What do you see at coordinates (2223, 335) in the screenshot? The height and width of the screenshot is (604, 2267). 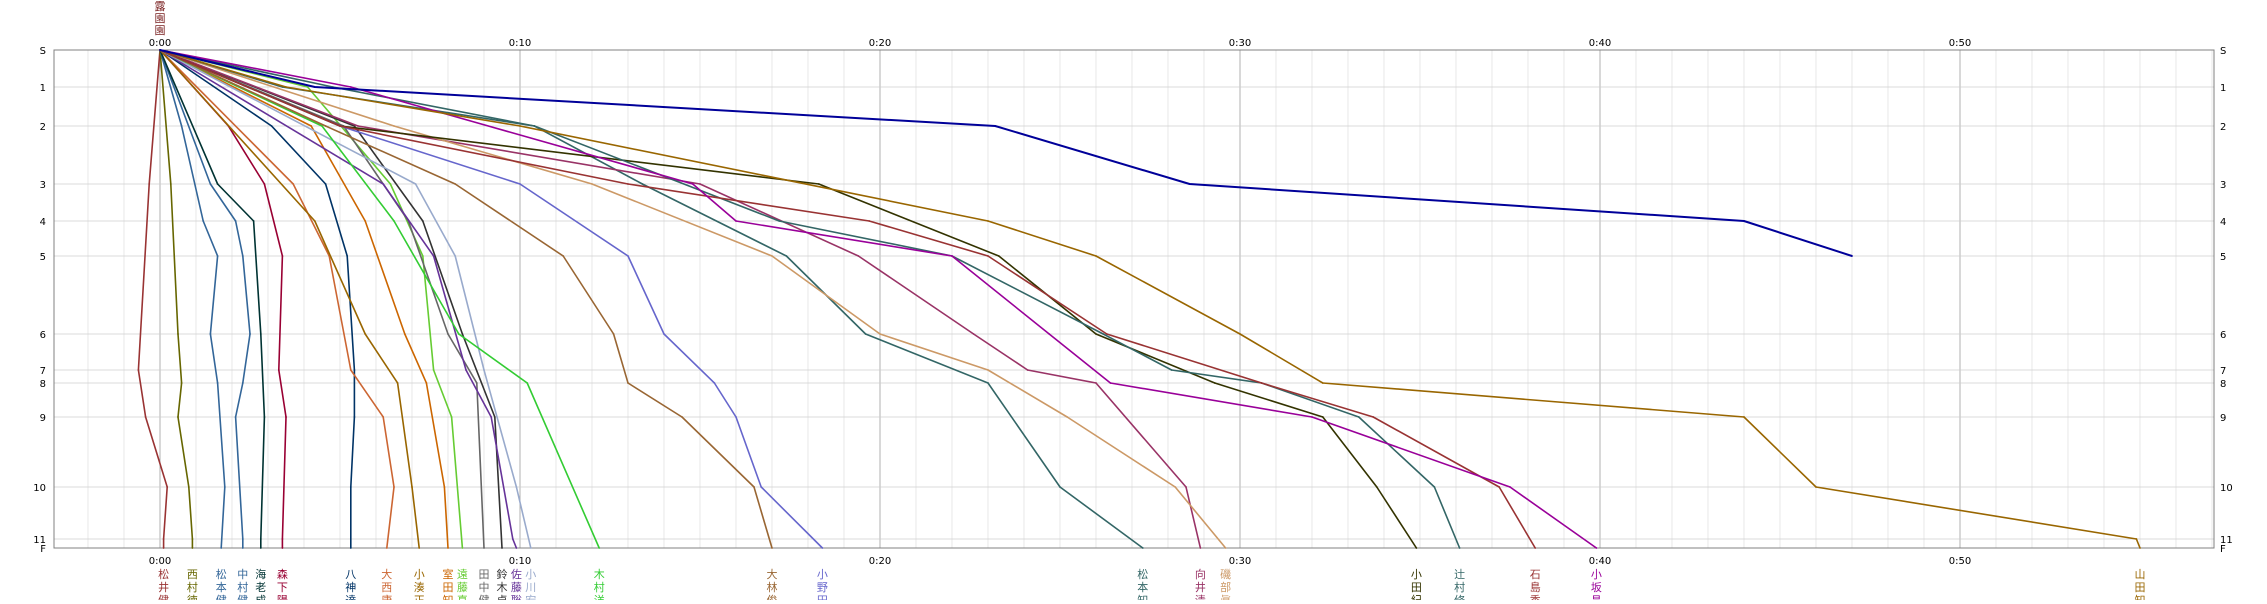 I see `y-tick-label: 6` at bounding box center [2223, 335].